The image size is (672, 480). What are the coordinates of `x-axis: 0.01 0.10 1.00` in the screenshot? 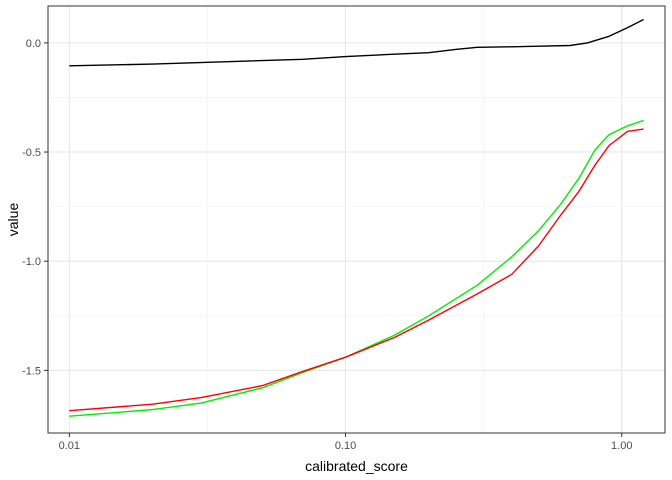 It's located at (345, 442).